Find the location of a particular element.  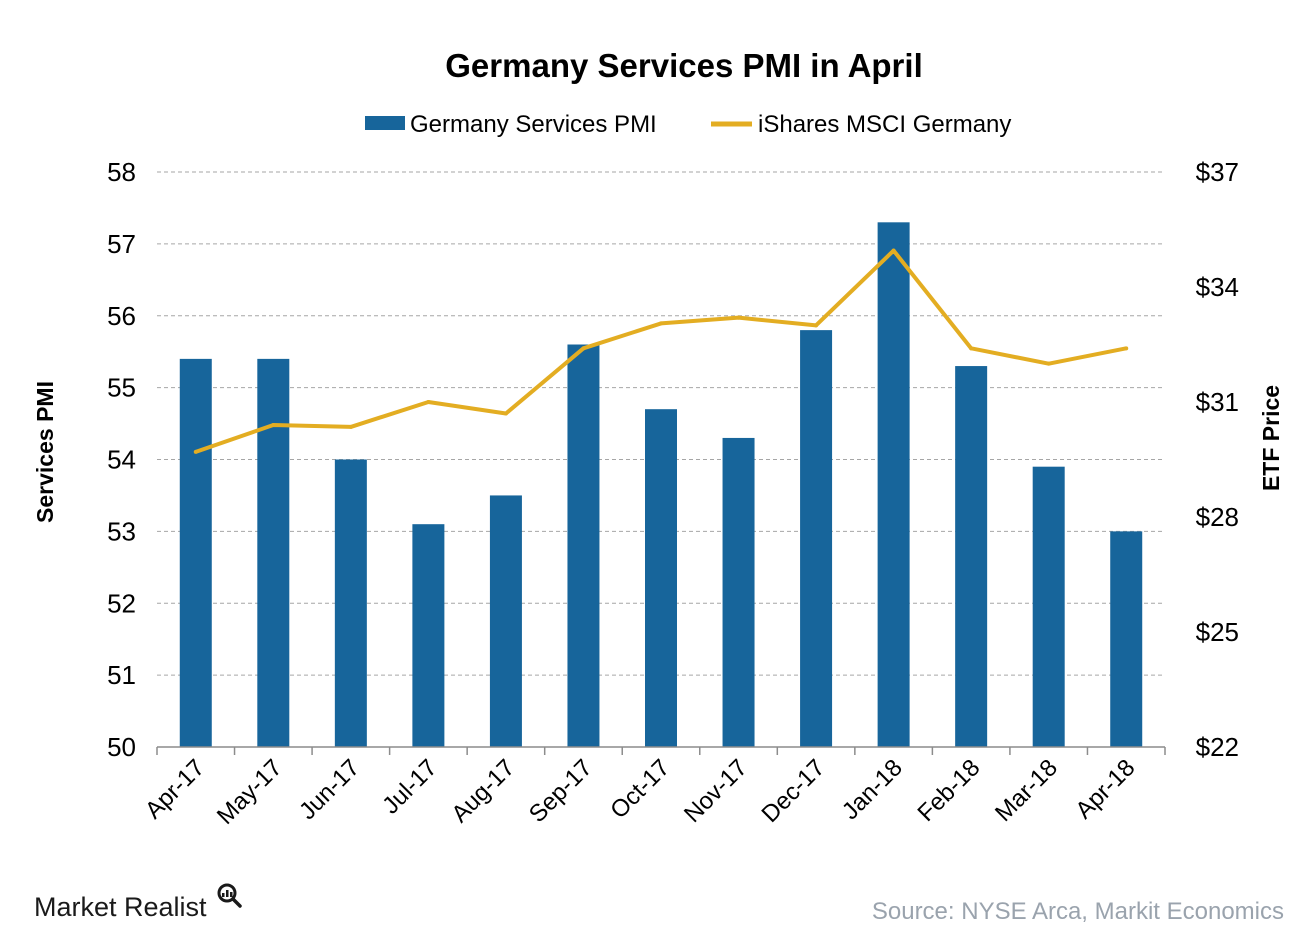

x-axis is located at coordinates (661, 750).